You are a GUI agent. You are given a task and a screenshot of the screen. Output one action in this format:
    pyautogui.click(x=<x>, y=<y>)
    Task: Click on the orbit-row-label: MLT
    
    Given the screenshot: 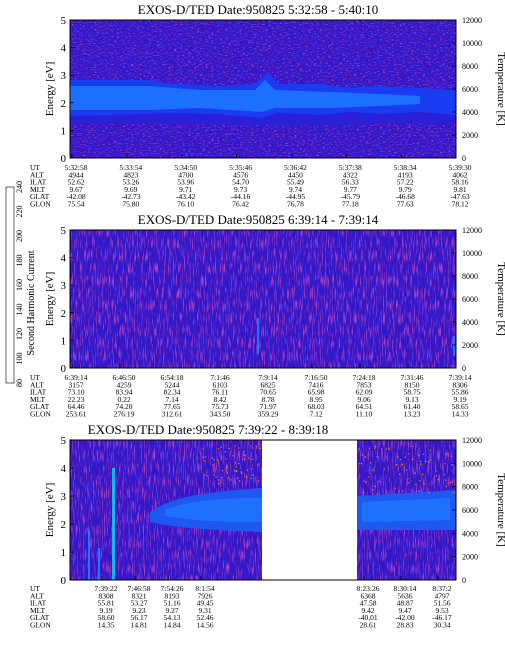 What is the action you would take?
    pyautogui.click(x=38, y=399)
    